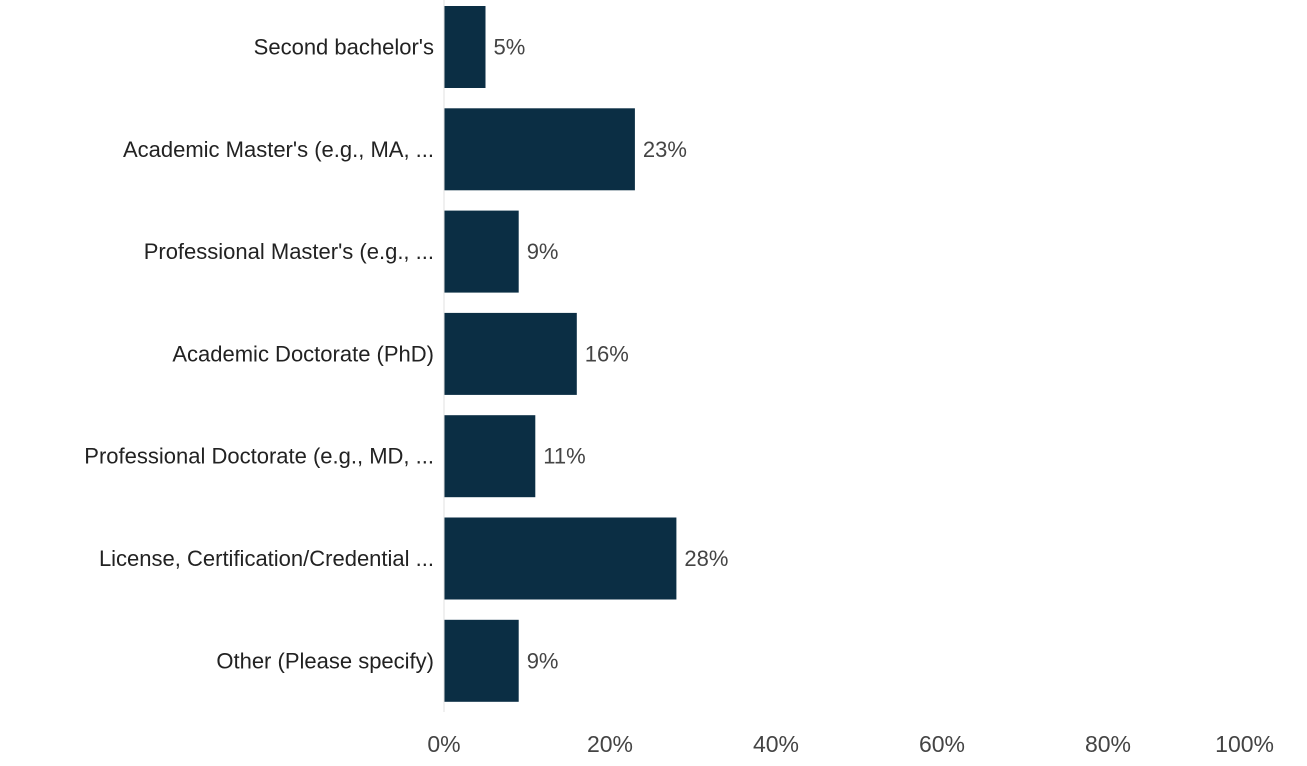  Describe the element at coordinates (564, 456) in the screenshot. I see `data-label: 11%` at that location.